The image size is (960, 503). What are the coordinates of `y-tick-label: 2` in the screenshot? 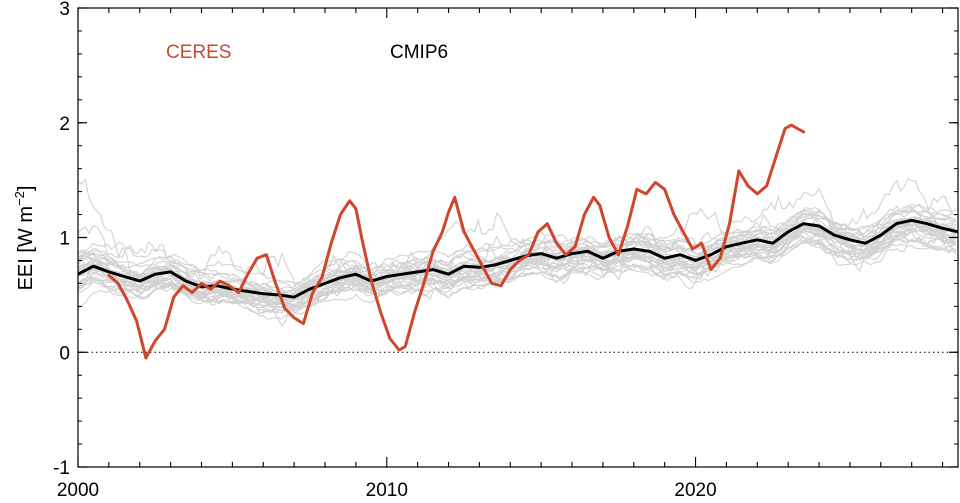 It's located at (64, 124).